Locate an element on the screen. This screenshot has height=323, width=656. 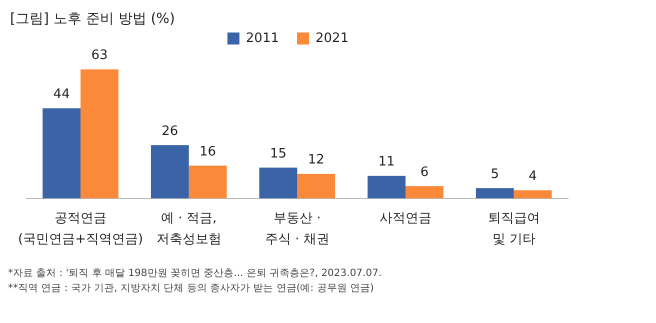
x-tick-label: 예 · 적금, 저축성보험 is located at coordinates (189, 229).